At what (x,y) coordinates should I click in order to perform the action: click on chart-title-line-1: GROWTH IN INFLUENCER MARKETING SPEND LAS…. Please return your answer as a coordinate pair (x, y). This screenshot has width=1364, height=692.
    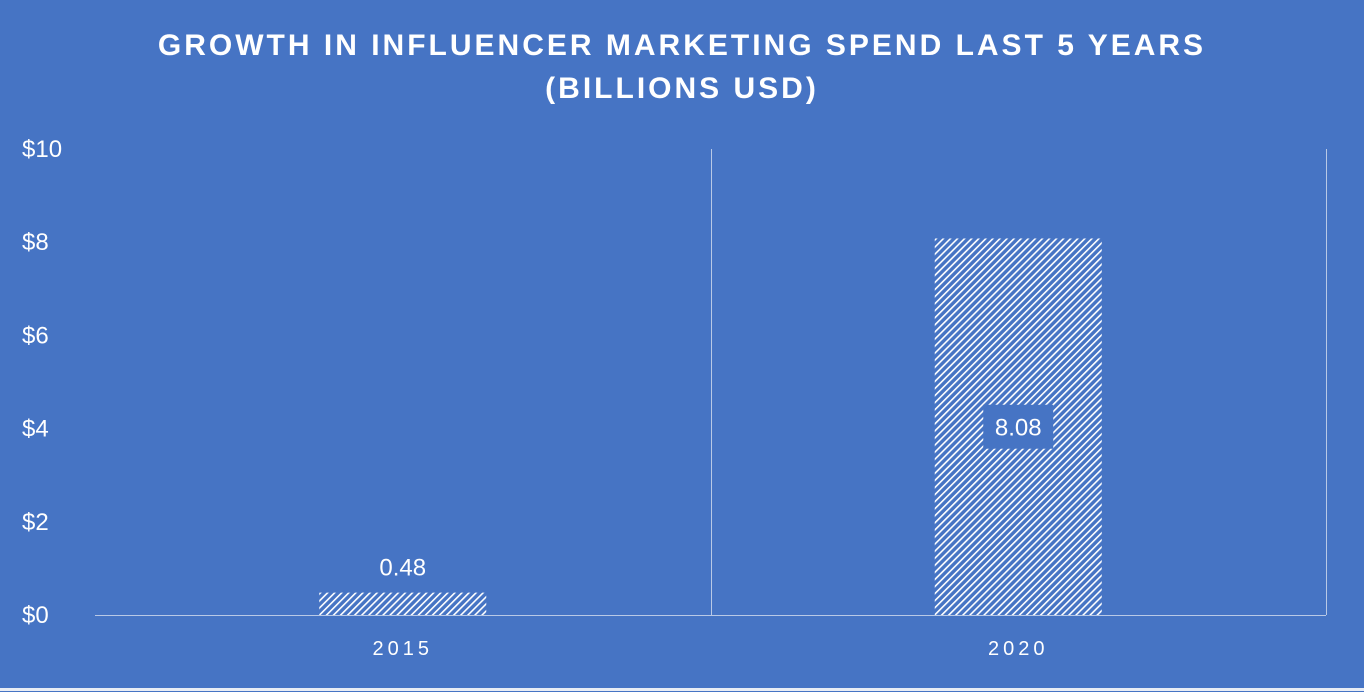
    Looking at the image, I should click on (682, 45).